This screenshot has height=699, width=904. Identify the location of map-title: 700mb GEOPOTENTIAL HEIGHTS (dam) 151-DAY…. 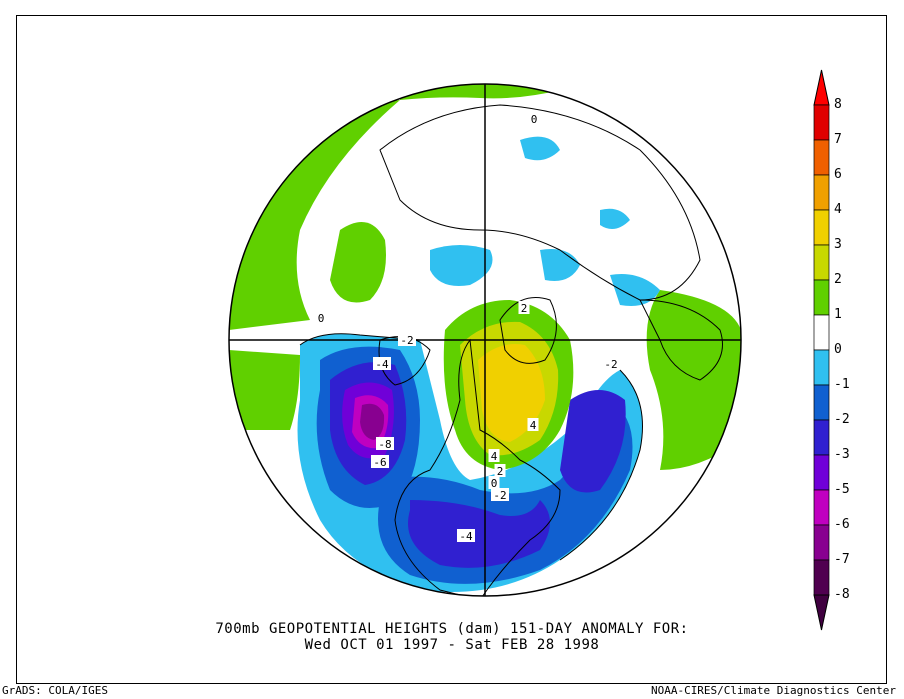
(452, 629).